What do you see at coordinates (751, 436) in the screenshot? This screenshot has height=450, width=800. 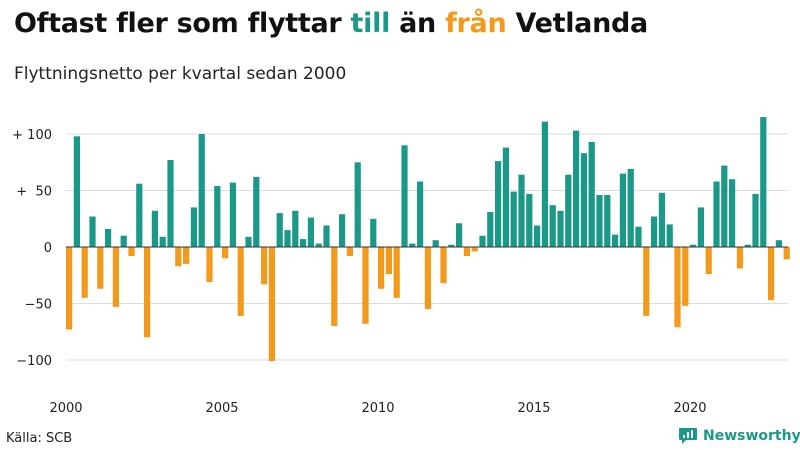 I see `brand-name: Newsworthy` at bounding box center [751, 436].